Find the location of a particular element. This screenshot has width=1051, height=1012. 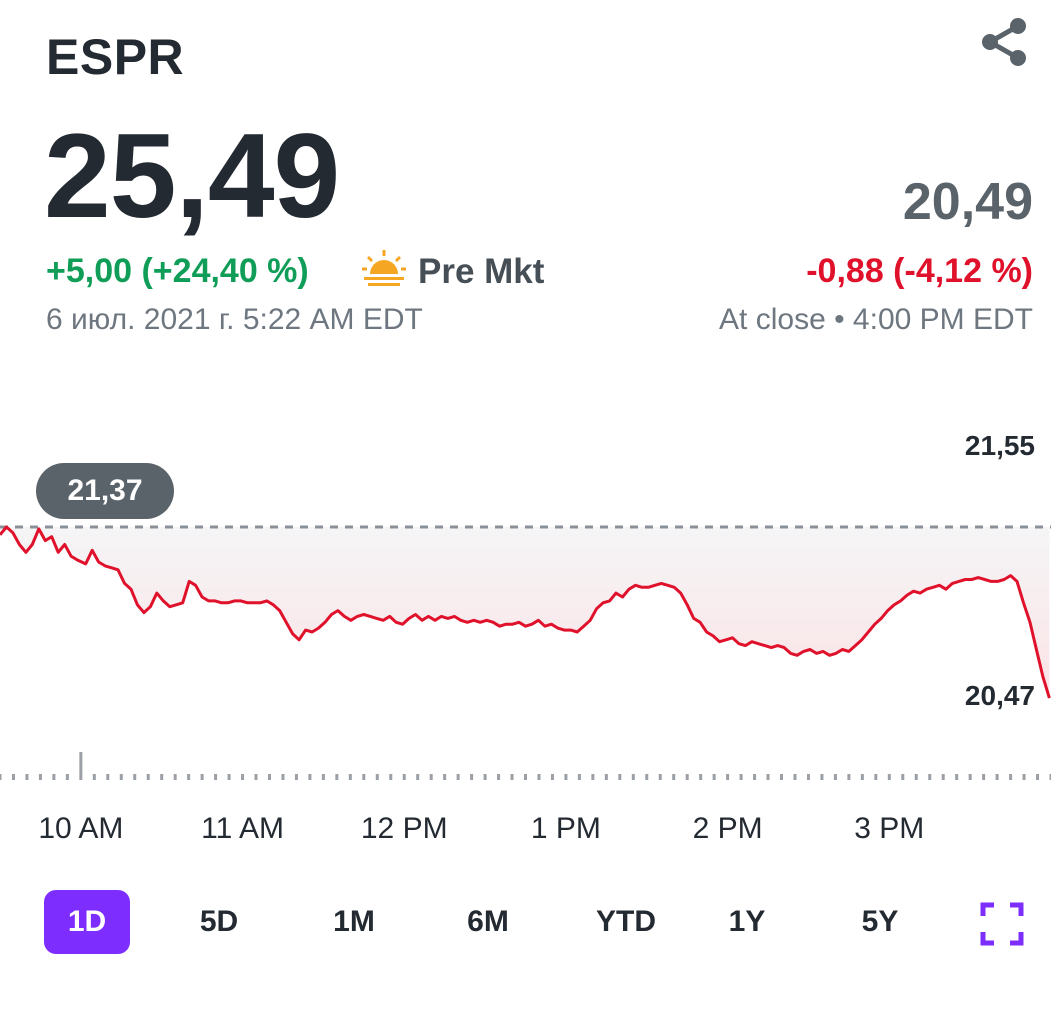

y-high-label: 21,55 is located at coordinates (999, 445).